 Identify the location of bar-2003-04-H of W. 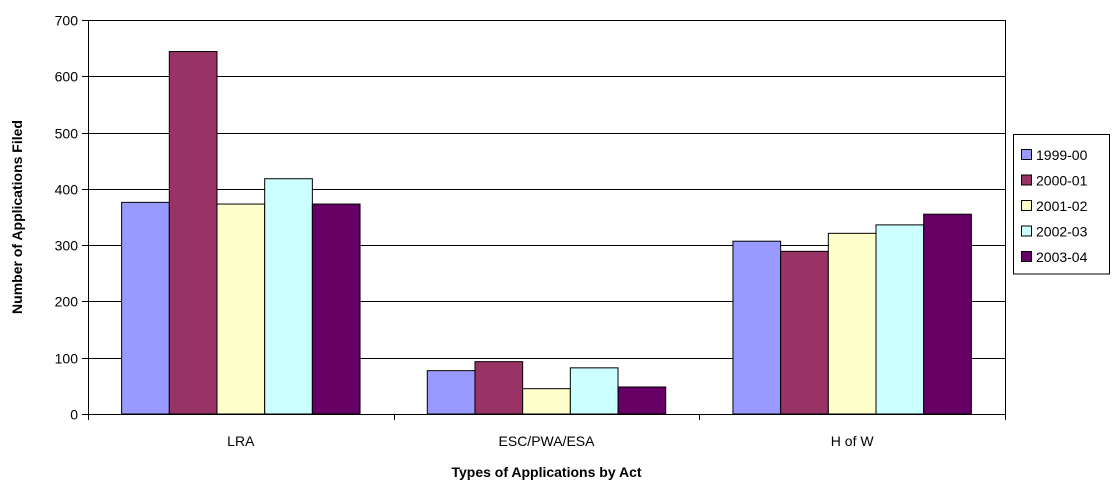
(947, 314).